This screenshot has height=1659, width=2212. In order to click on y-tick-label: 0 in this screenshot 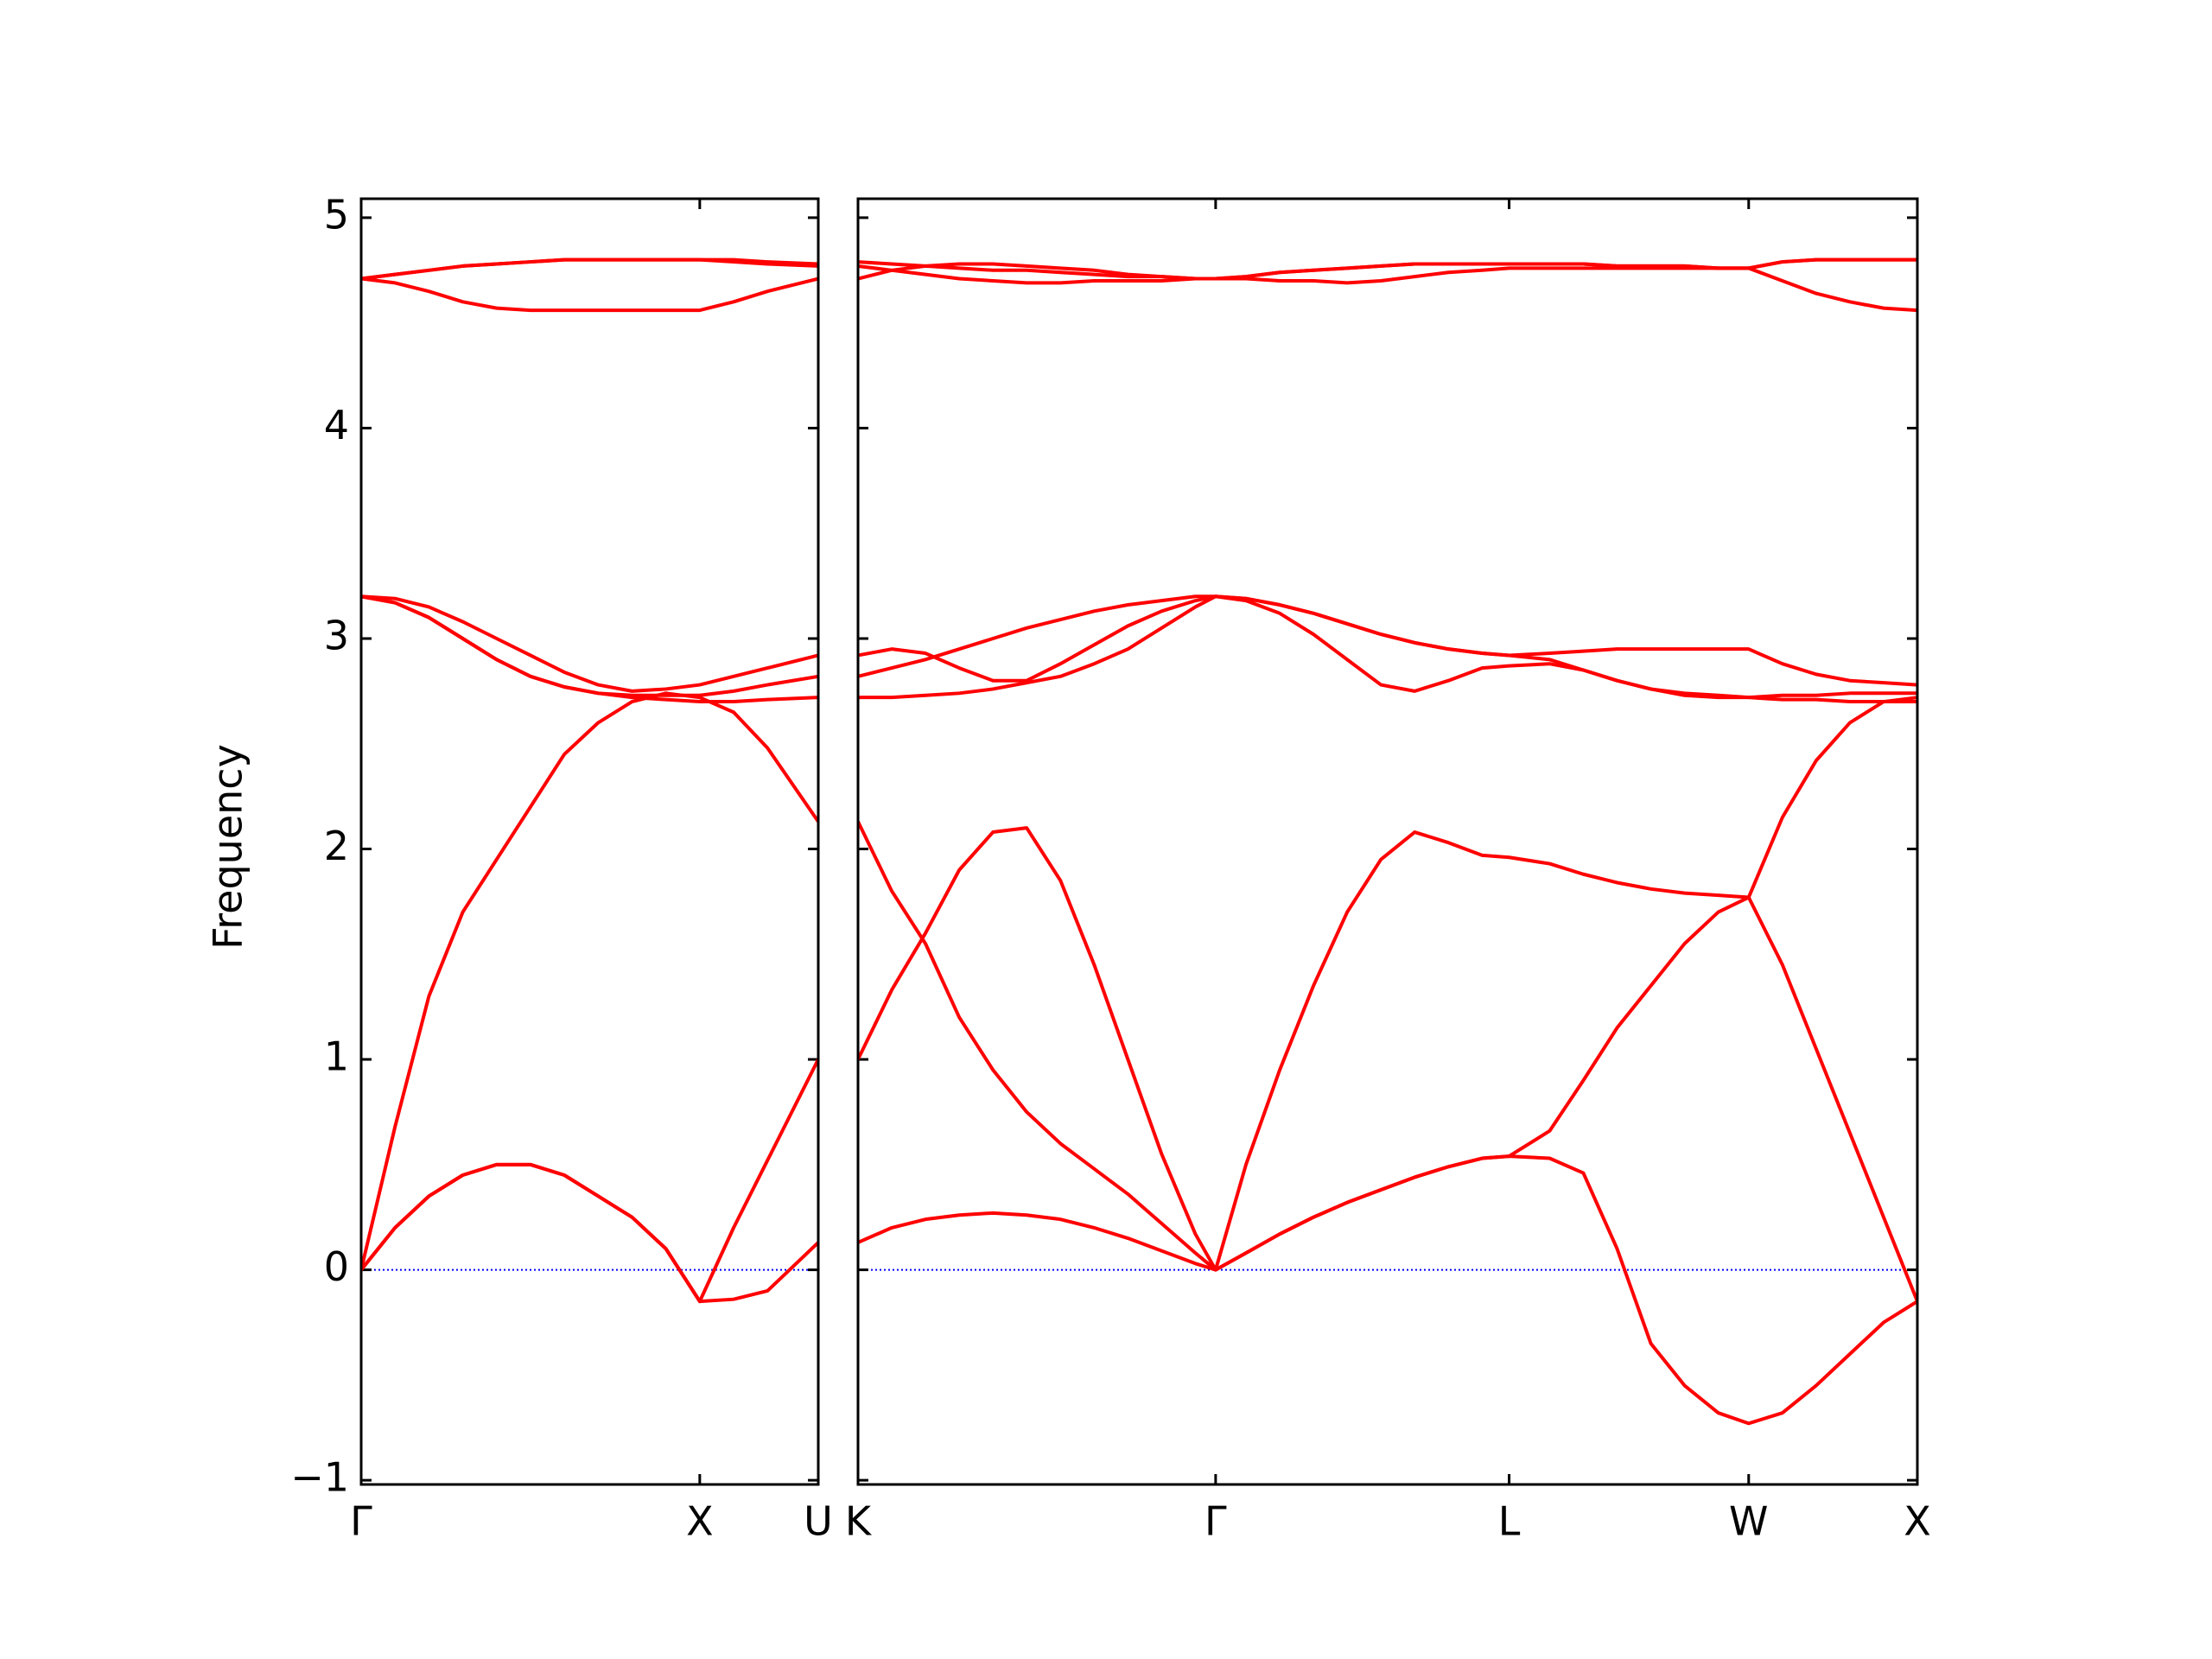, I will do `click(336, 1266)`.